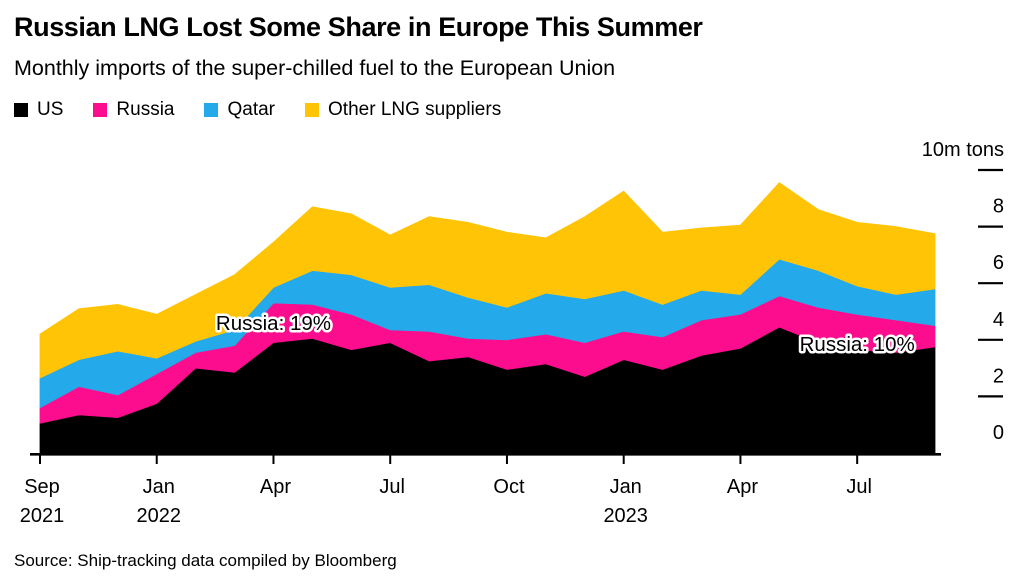  What do you see at coordinates (963, 150) in the screenshot?
I see `y-axis-unit-label: 10m tons` at bounding box center [963, 150].